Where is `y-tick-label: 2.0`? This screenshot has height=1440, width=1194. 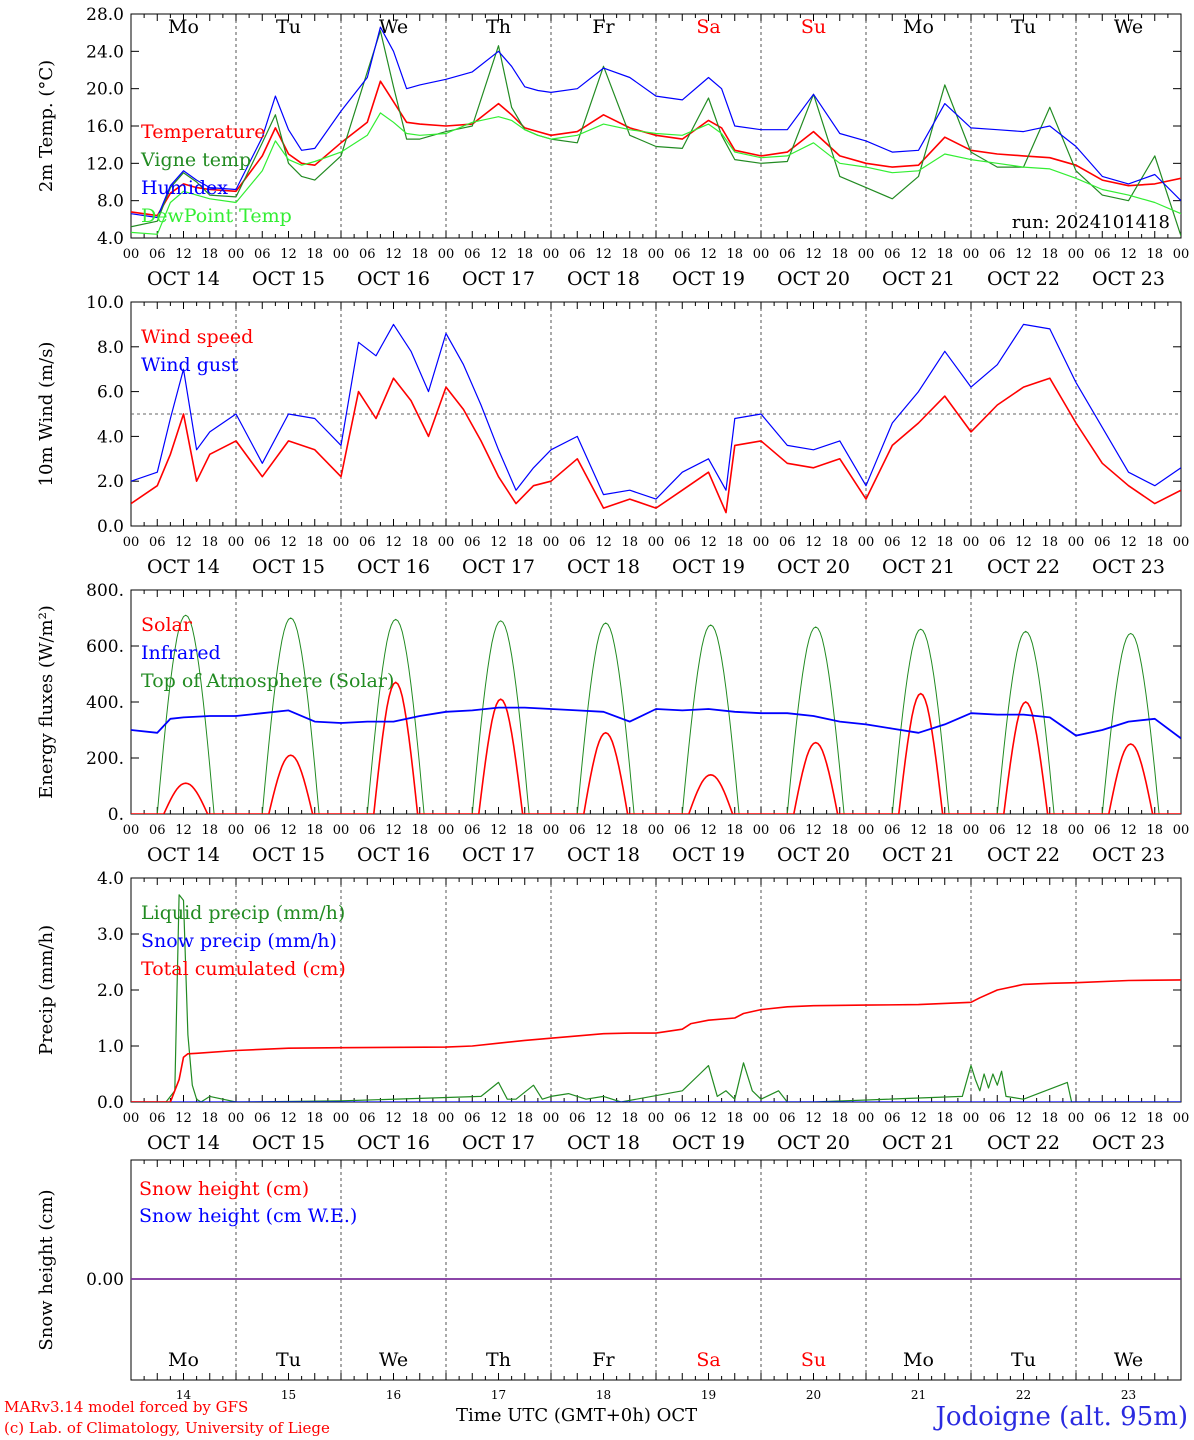
y-tick-label: 2.0 is located at coordinates (110, 482).